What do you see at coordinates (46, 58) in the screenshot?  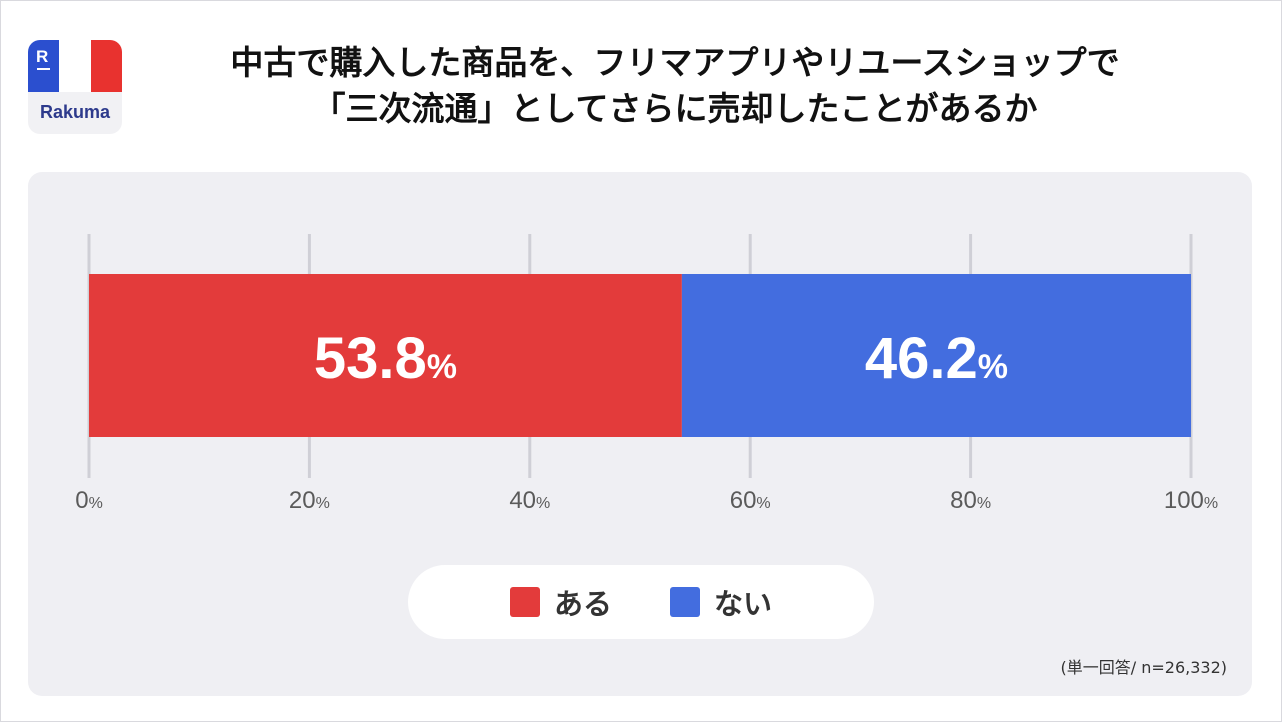 I see `logo-mark: R` at bounding box center [46, 58].